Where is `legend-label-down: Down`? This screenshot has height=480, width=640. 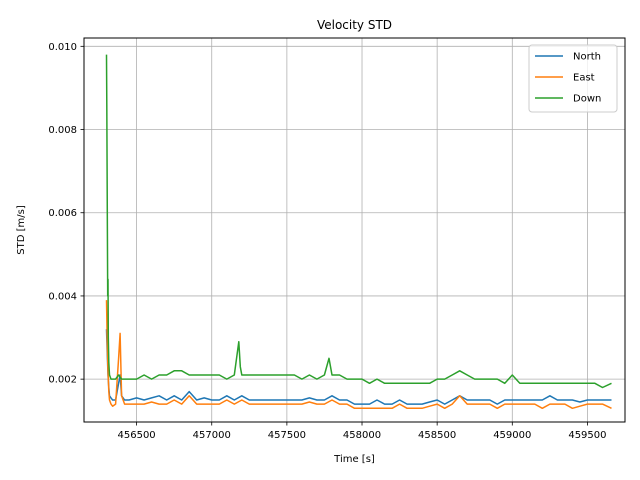 legend-label-down: Down is located at coordinates (587, 99).